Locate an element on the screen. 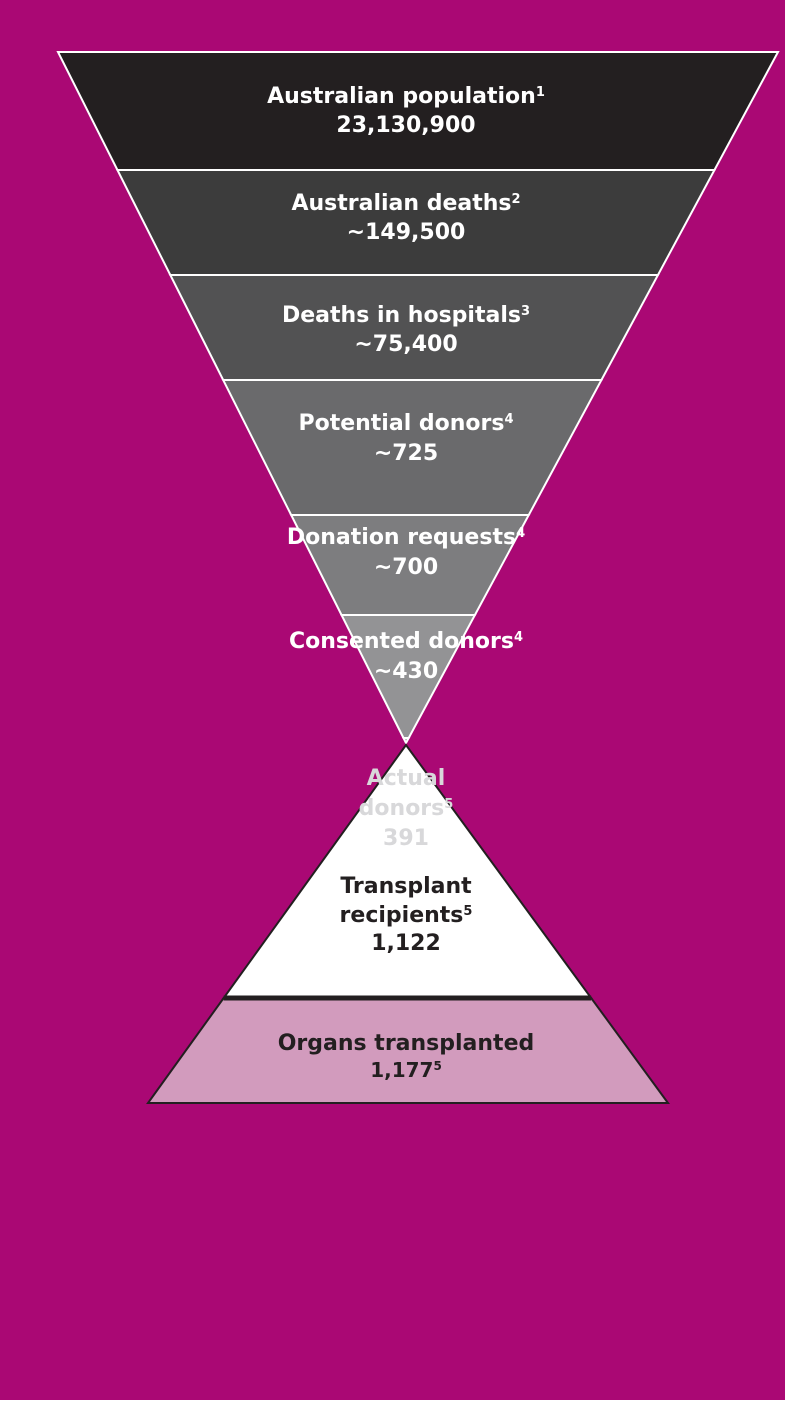 This screenshot has width=785, height=1417. organs-text: Organs transplanted is located at coordinates (406, 1043).